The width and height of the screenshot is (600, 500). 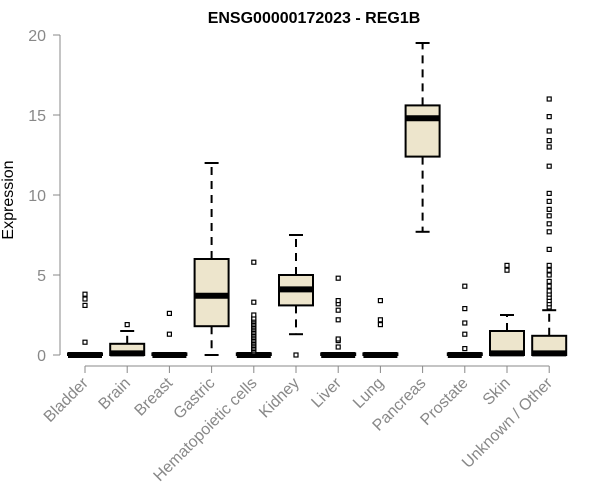 I want to click on box-skin, so click(x=507, y=309).